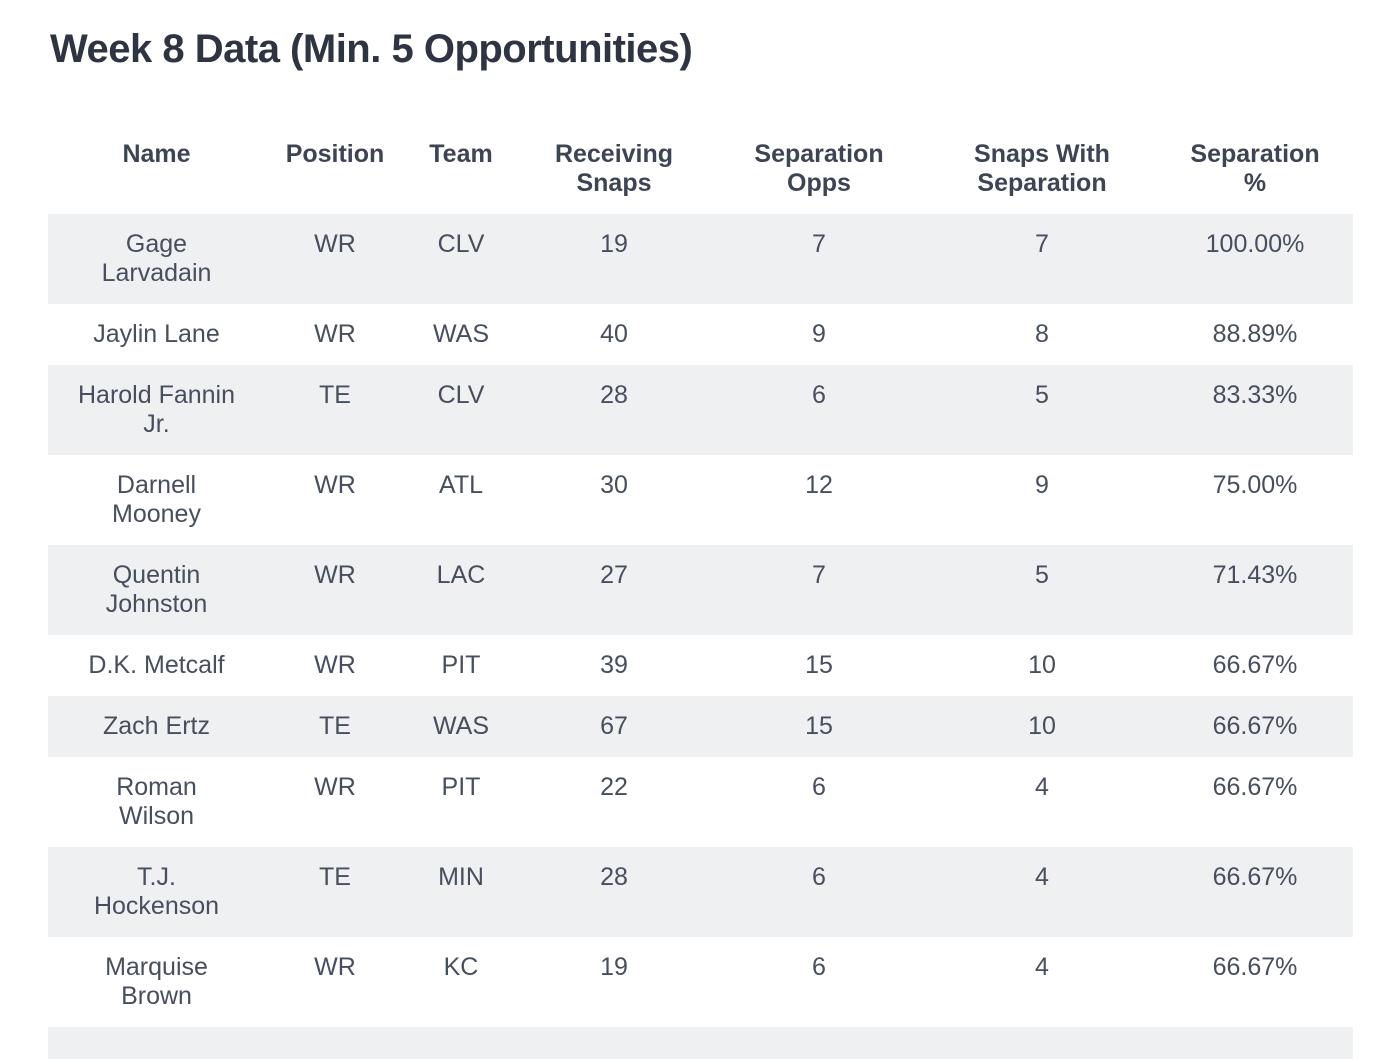  What do you see at coordinates (461, 967) in the screenshot?
I see `cell-team: KC` at bounding box center [461, 967].